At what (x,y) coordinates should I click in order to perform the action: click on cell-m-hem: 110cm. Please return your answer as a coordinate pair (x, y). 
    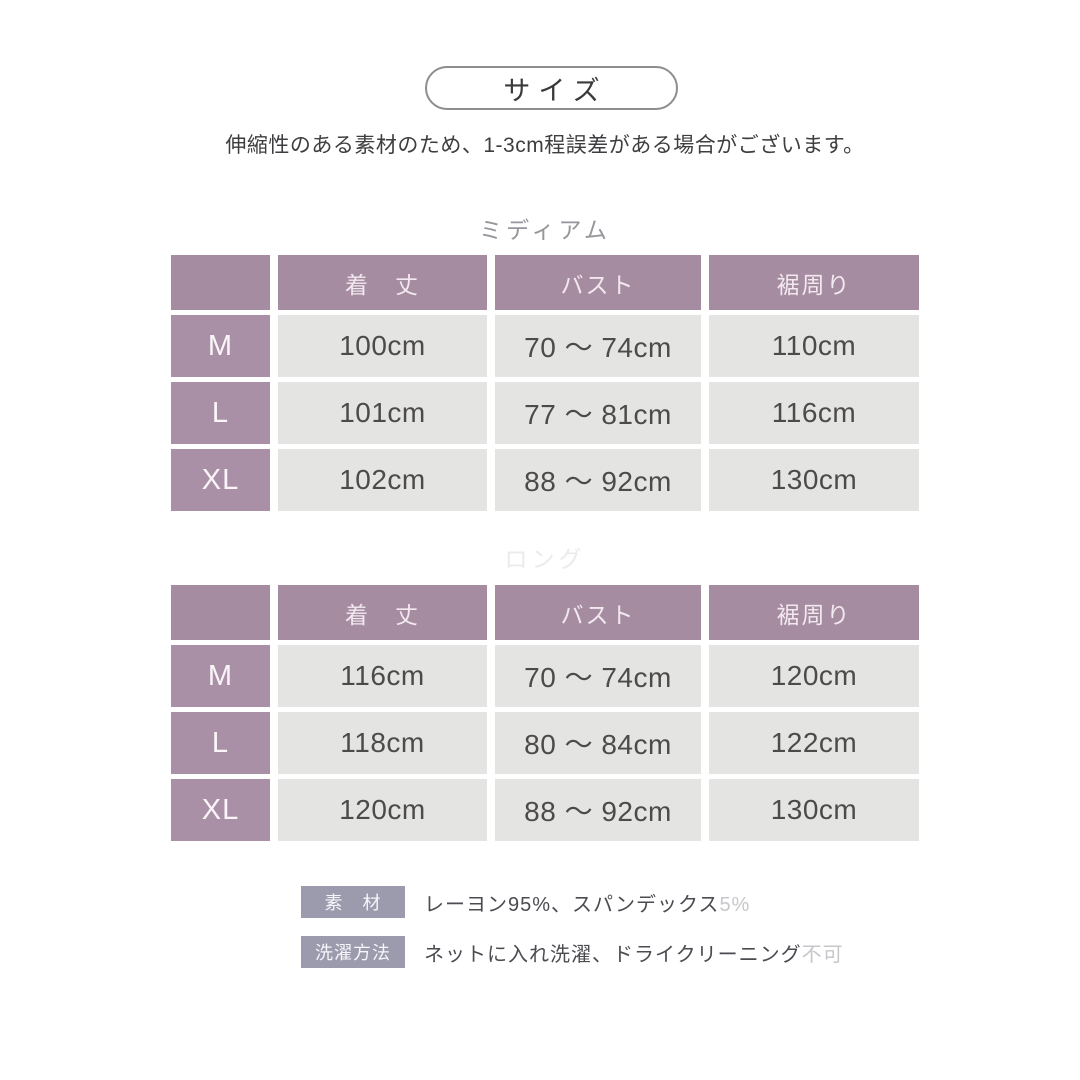
    Looking at the image, I should click on (814, 346).